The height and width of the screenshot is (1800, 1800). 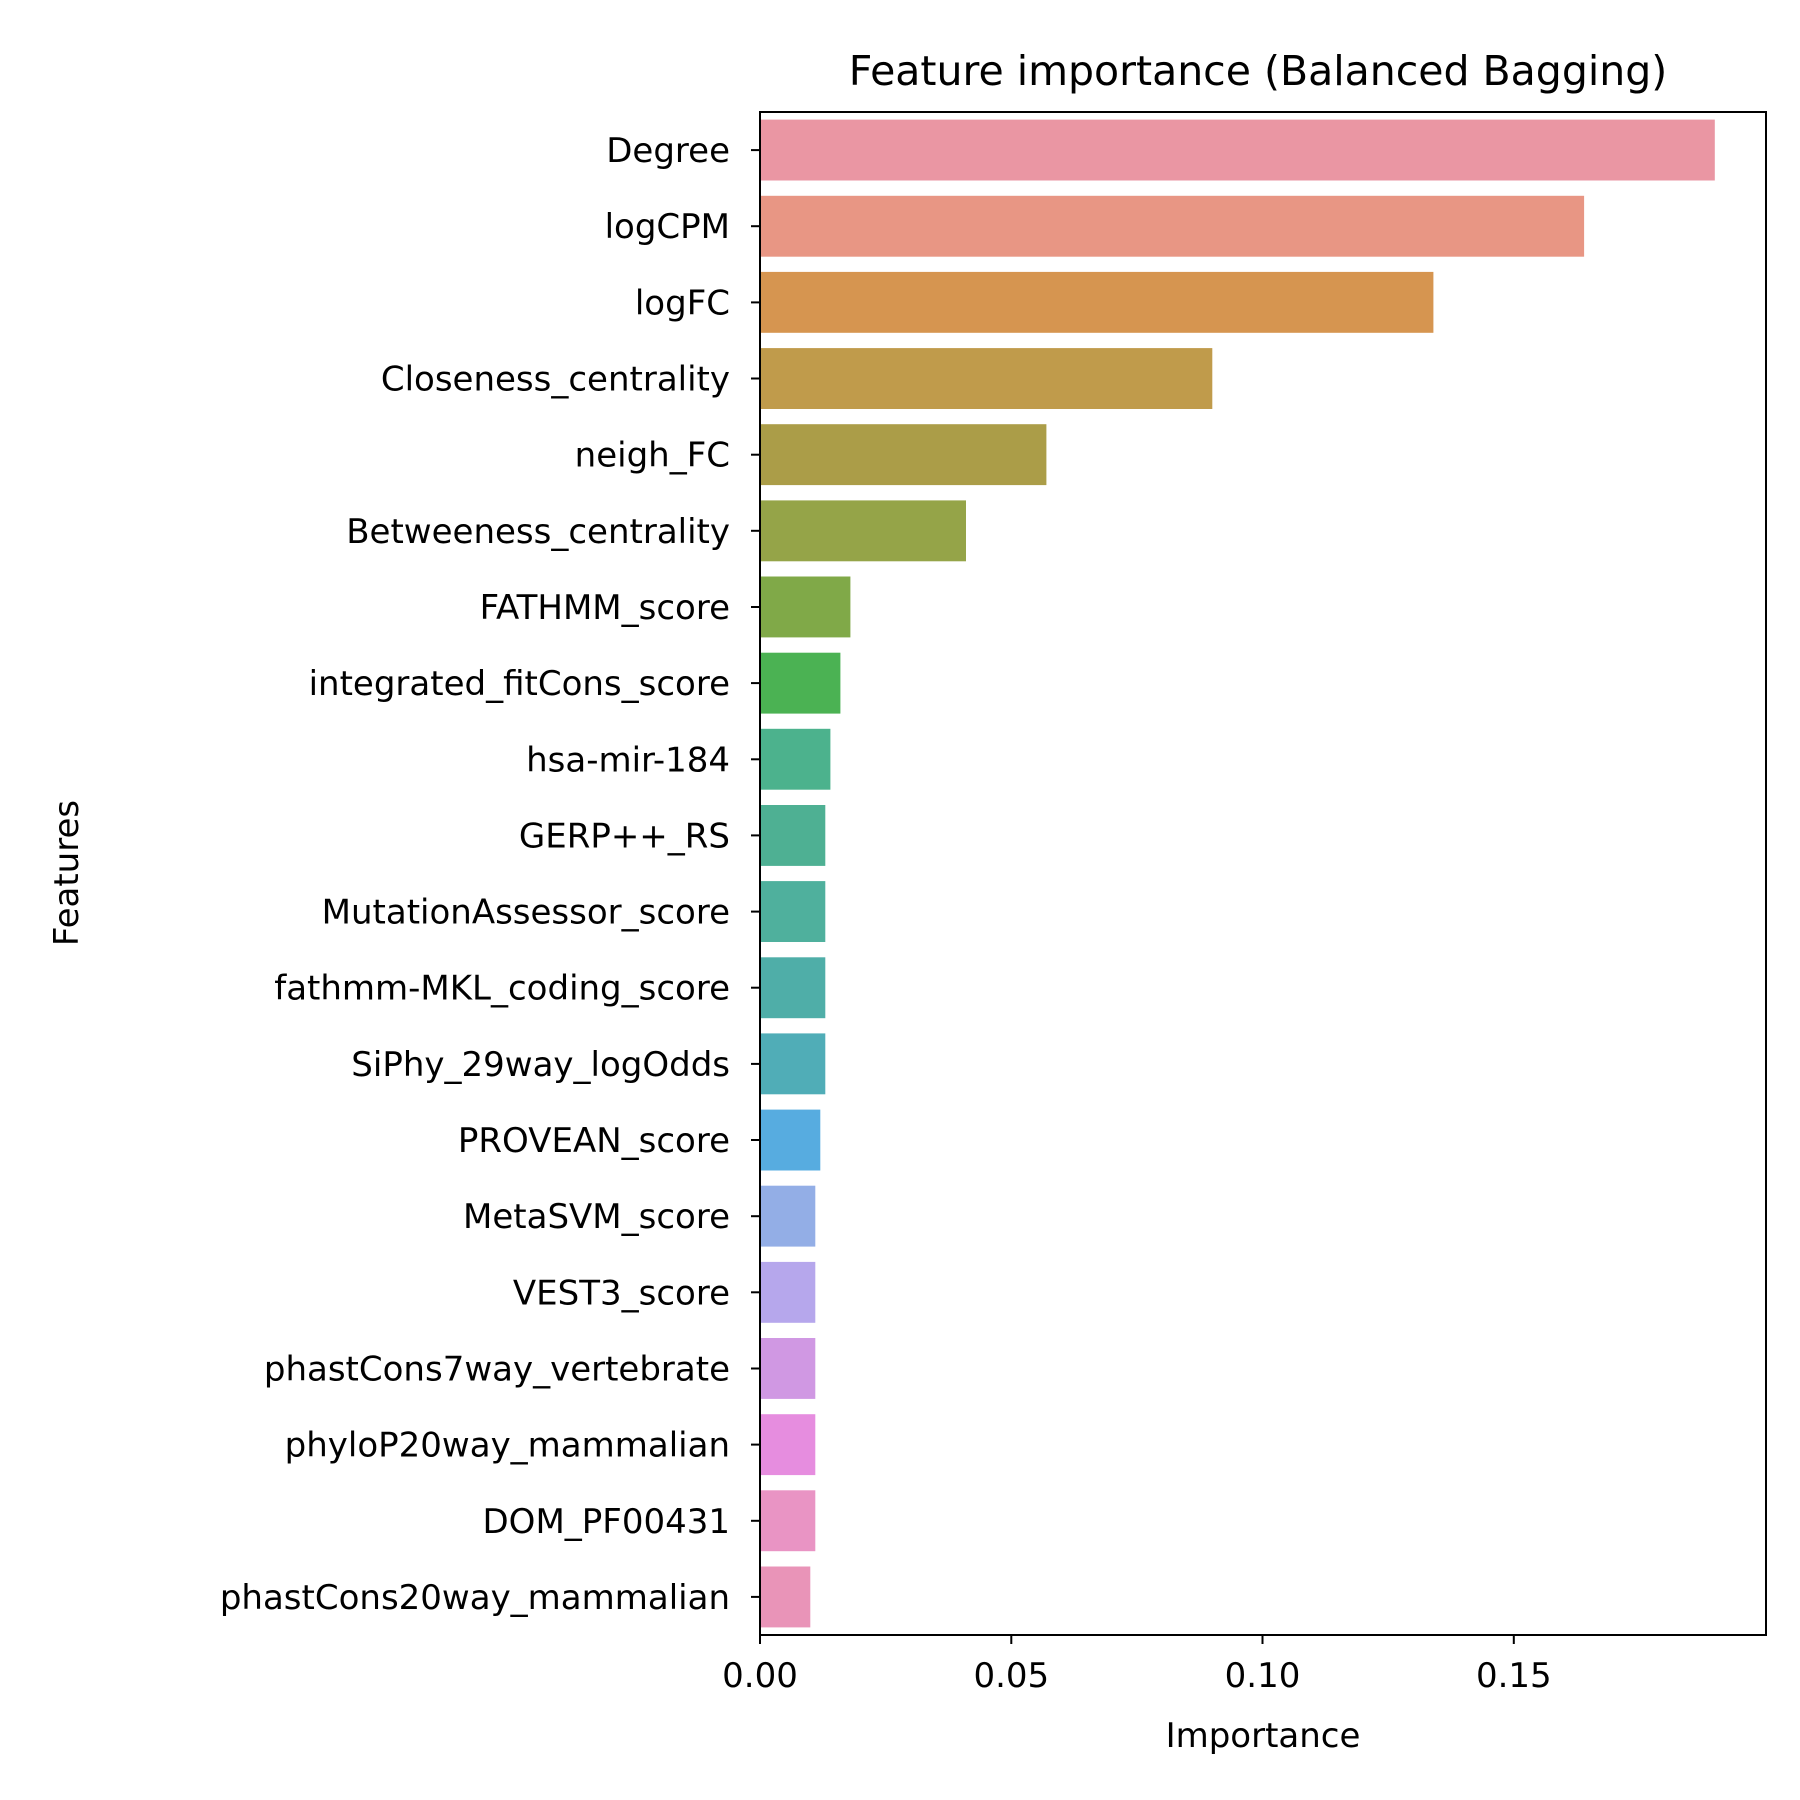 I want to click on x-tick-label: 0.10, so click(x=1263, y=1676).